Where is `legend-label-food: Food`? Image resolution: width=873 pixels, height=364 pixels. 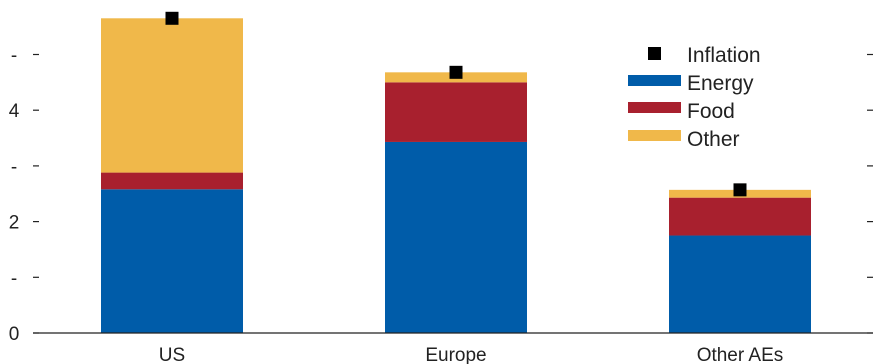 legend-label-food: Food is located at coordinates (711, 111).